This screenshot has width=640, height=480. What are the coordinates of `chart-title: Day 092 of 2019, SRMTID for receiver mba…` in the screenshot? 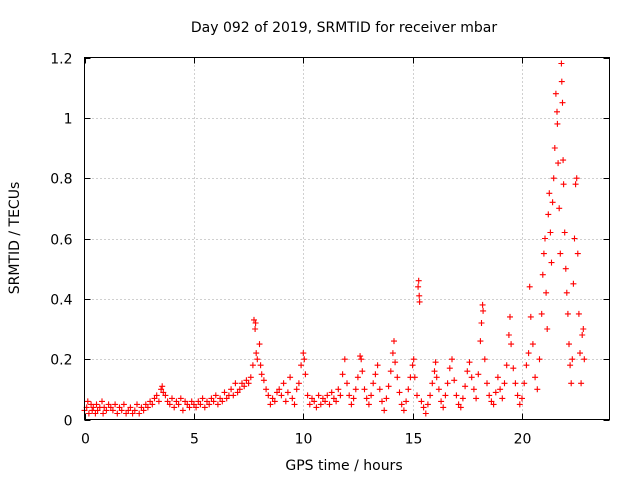 It's located at (344, 28).